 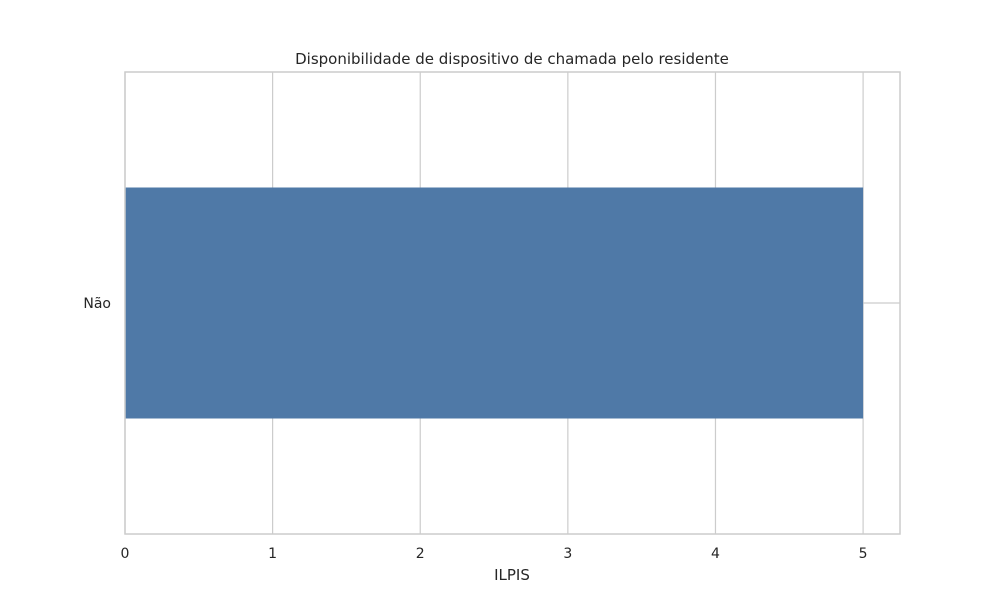 I want to click on x-tick-label-5: 5, so click(x=863, y=554).